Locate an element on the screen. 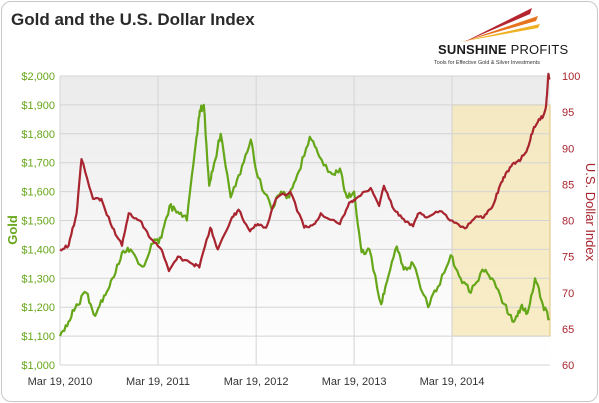 The width and height of the screenshot is (599, 403). left-tick-label: $1,700 is located at coordinates (38, 164).